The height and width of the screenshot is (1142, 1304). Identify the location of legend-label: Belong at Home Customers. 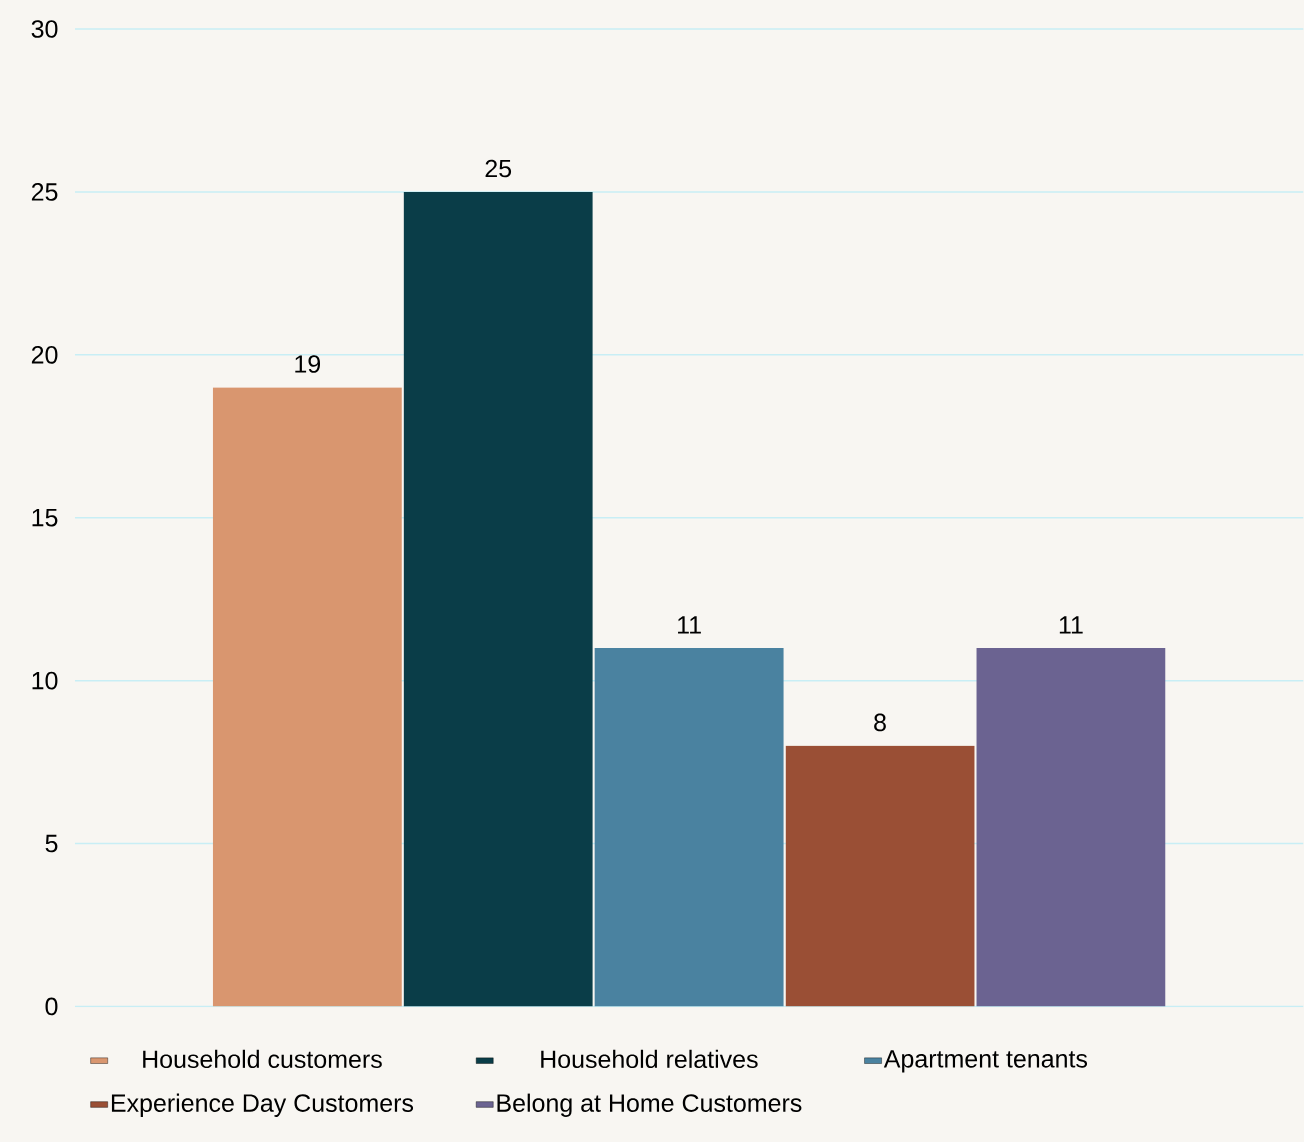
(649, 1105).